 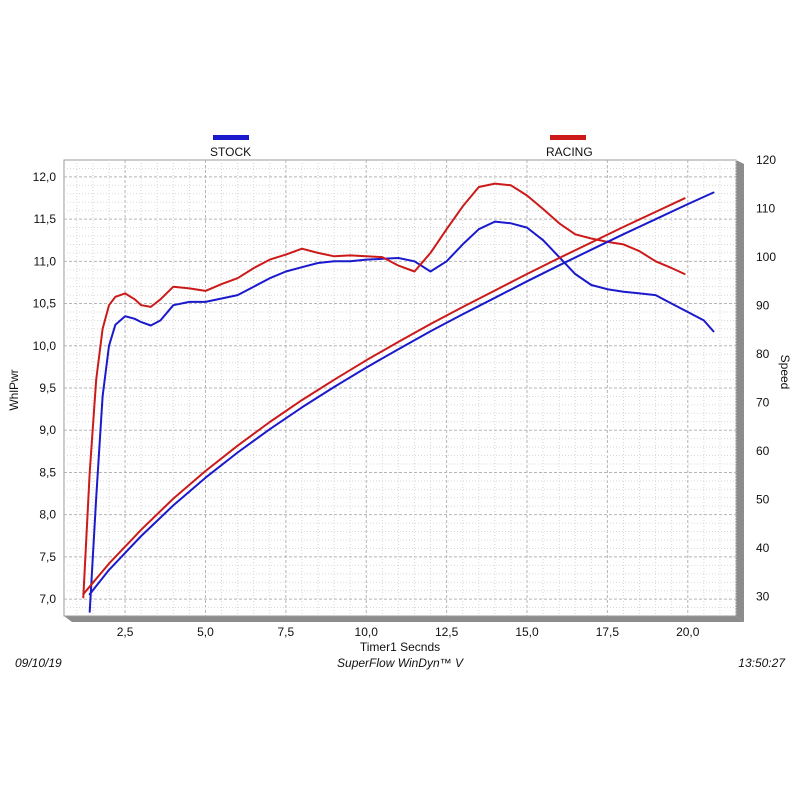 I want to click on x-tick-label: 15,0, so click(x=527, y=632).